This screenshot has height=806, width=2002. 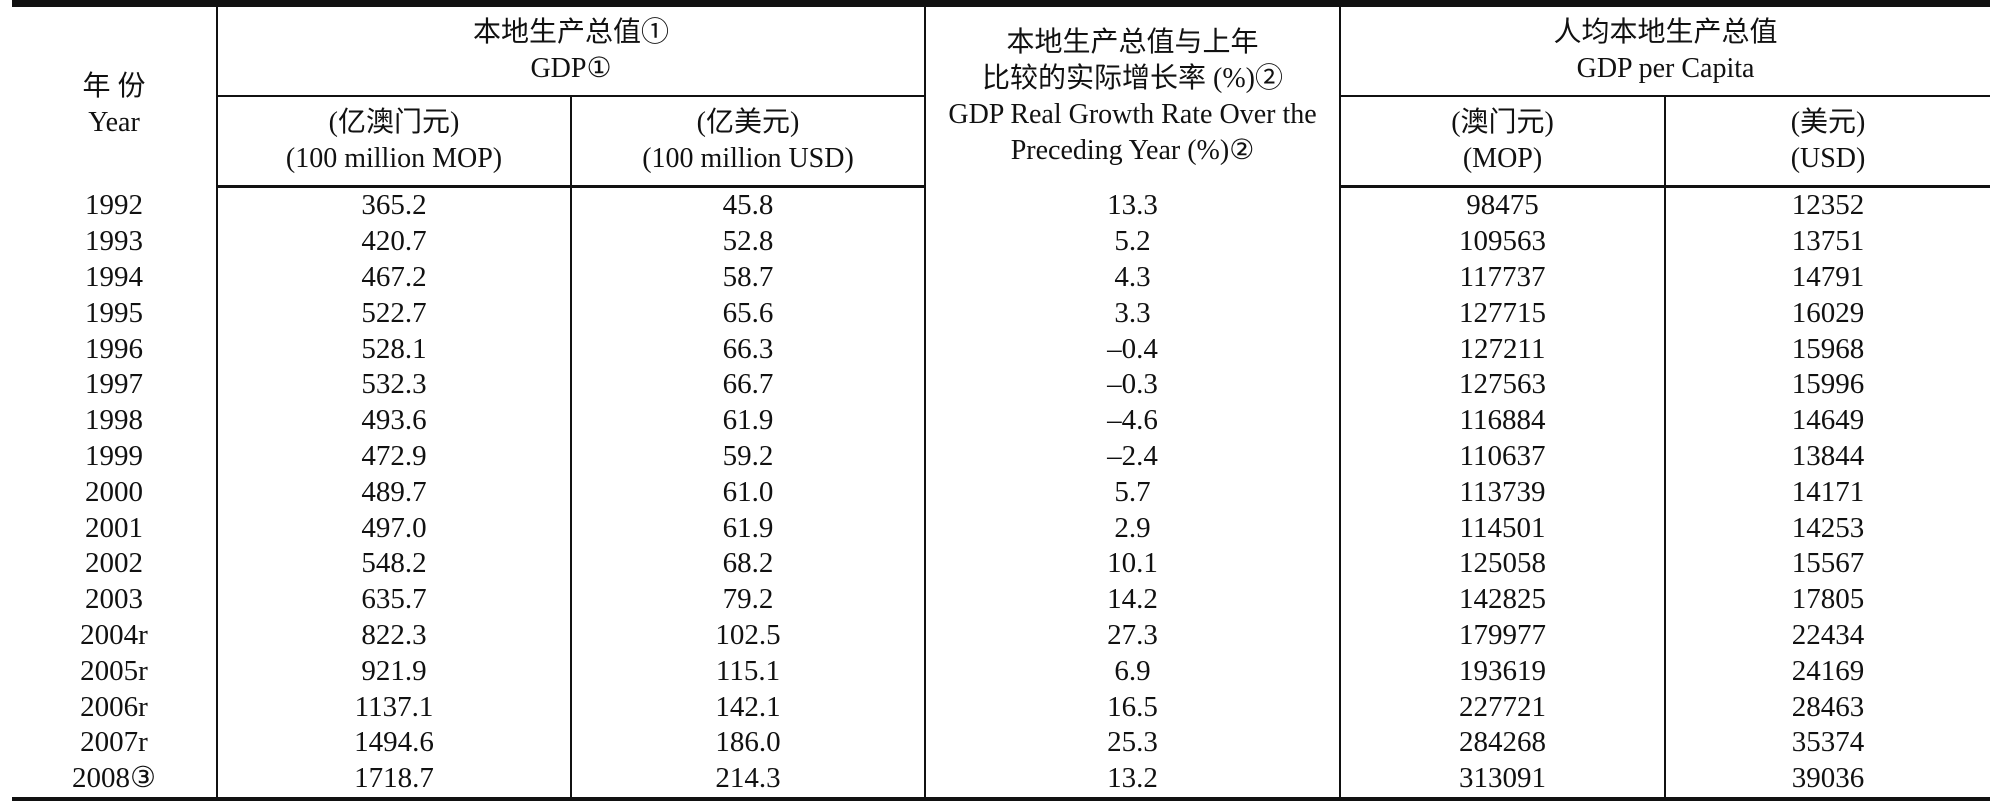 I want to click on per-capita-mop-cell: 227721, so click(x=1502, y=707).